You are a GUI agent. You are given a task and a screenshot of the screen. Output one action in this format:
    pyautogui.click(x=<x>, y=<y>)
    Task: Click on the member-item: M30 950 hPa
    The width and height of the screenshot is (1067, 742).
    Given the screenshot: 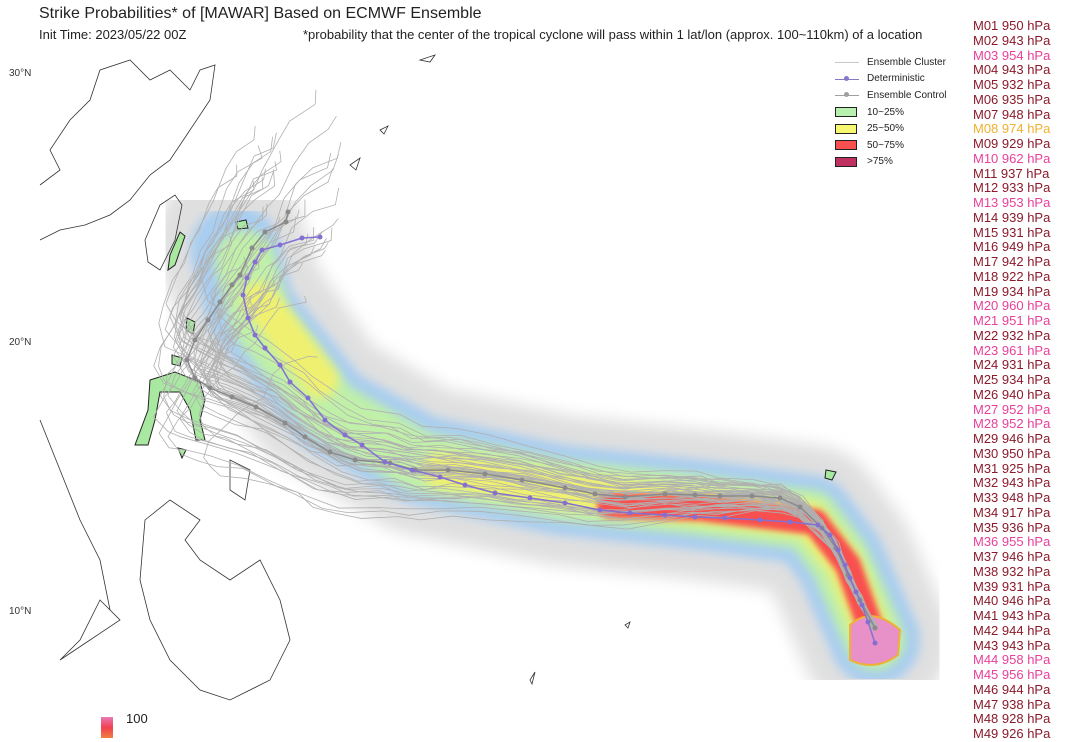 What is the action you would take?
    pyautogui.click(x=1012, y=453)
    